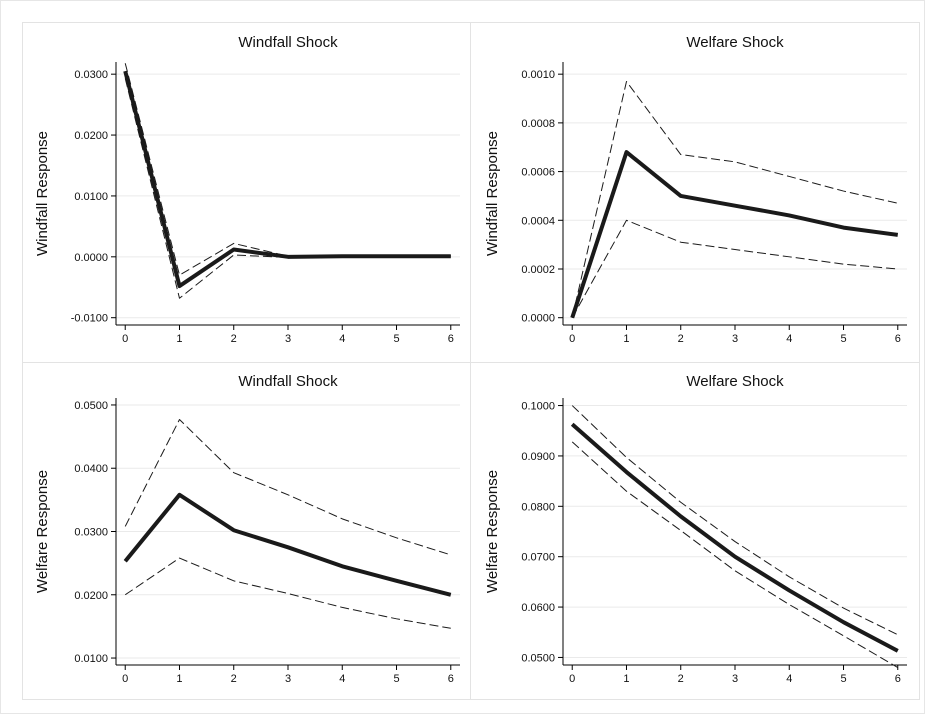 This screenshot has width=925, height=714. Describe the element at coordinates (89, 319) in the screenshot. I see `y-tick-label: -0.0100` at that location.